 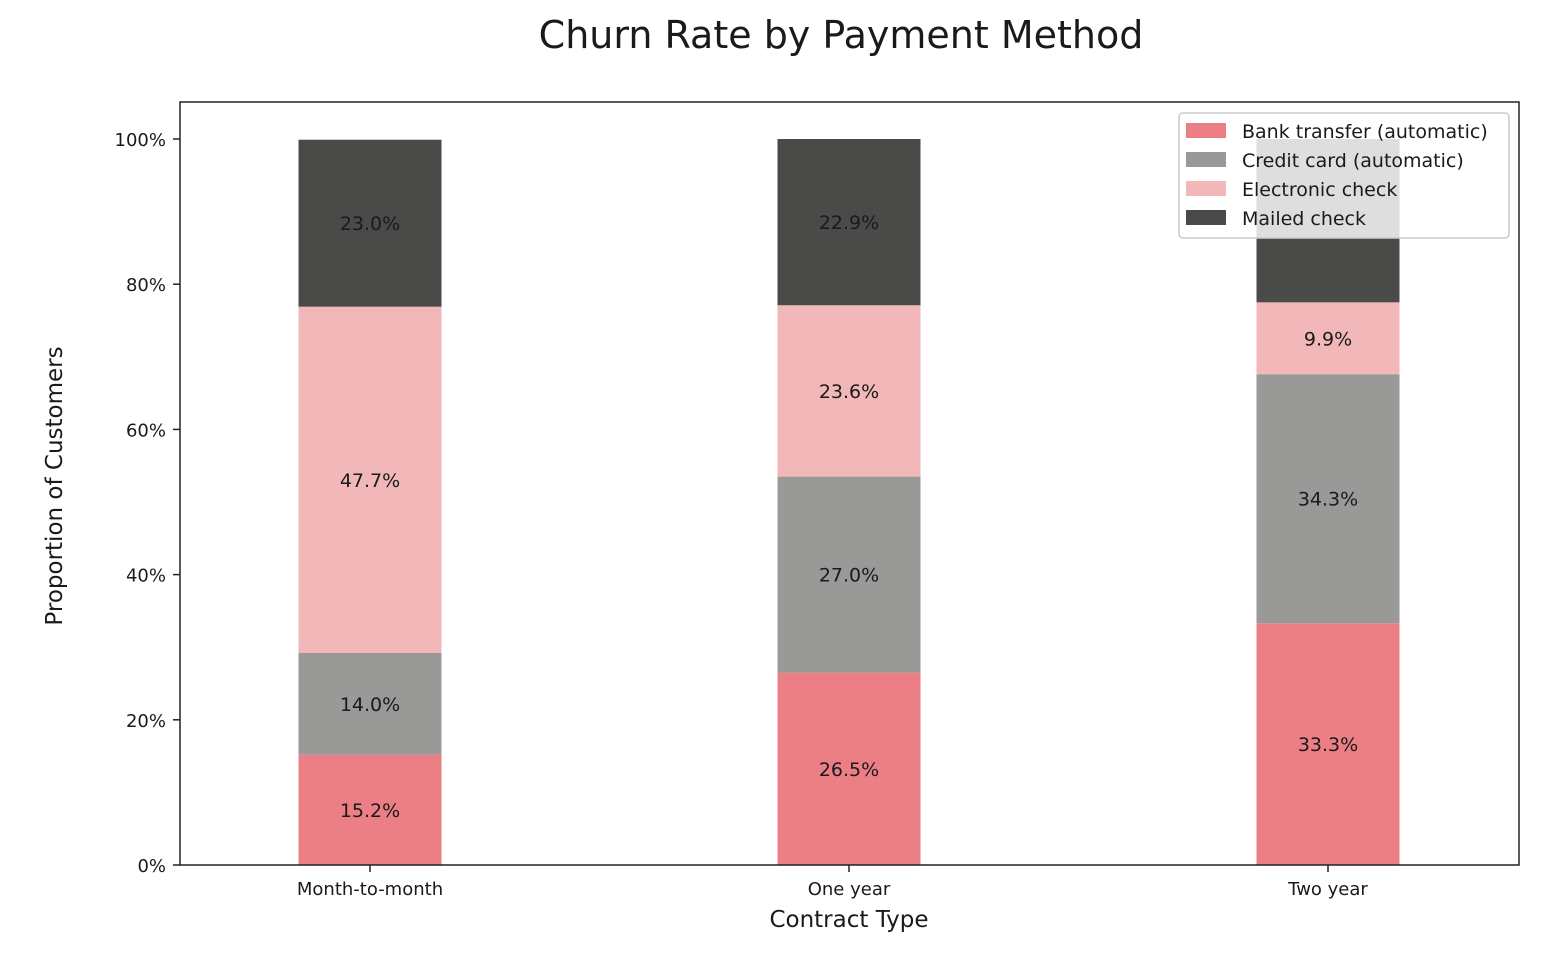 I want to click on x-tick-label: One year, so click(x=849, y=889).